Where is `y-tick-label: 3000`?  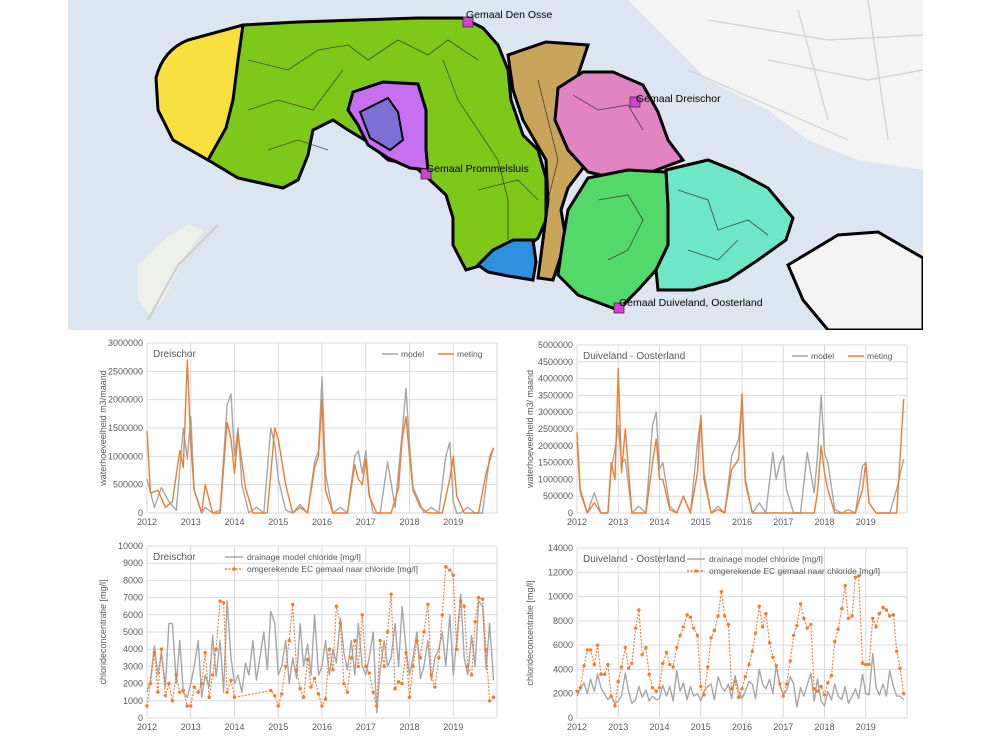
y-tick-label: 3000 is located at coordinates (133, 666).